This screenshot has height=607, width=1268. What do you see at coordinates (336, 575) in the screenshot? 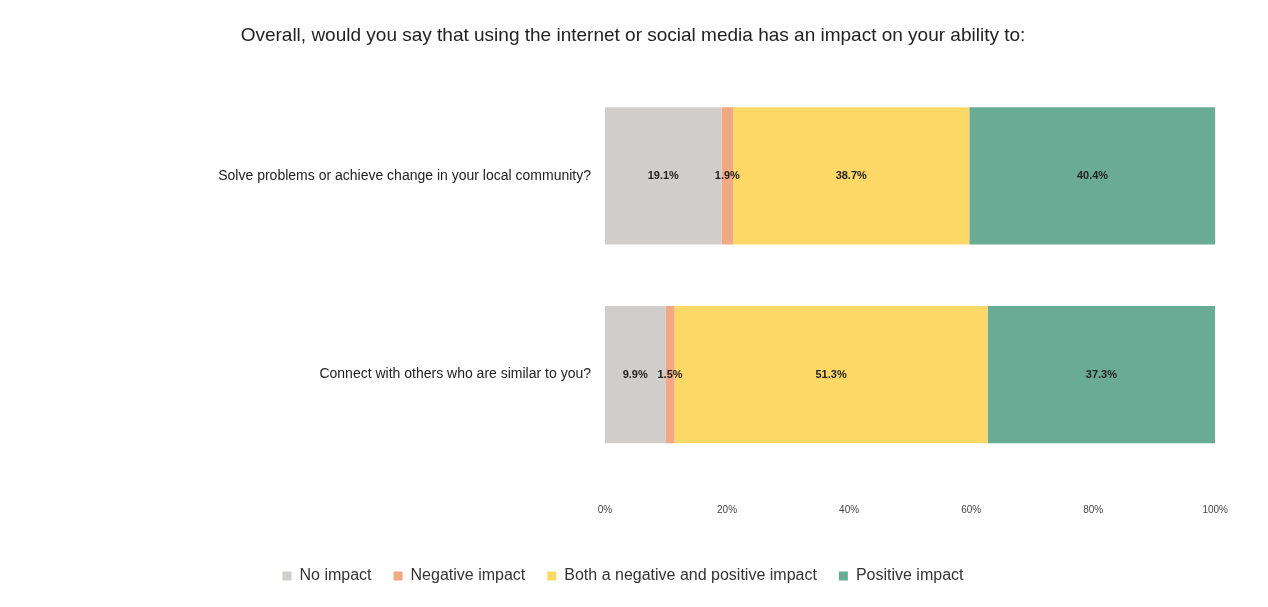
I see `legend-label: No impact` at bounding box center [336, 575].